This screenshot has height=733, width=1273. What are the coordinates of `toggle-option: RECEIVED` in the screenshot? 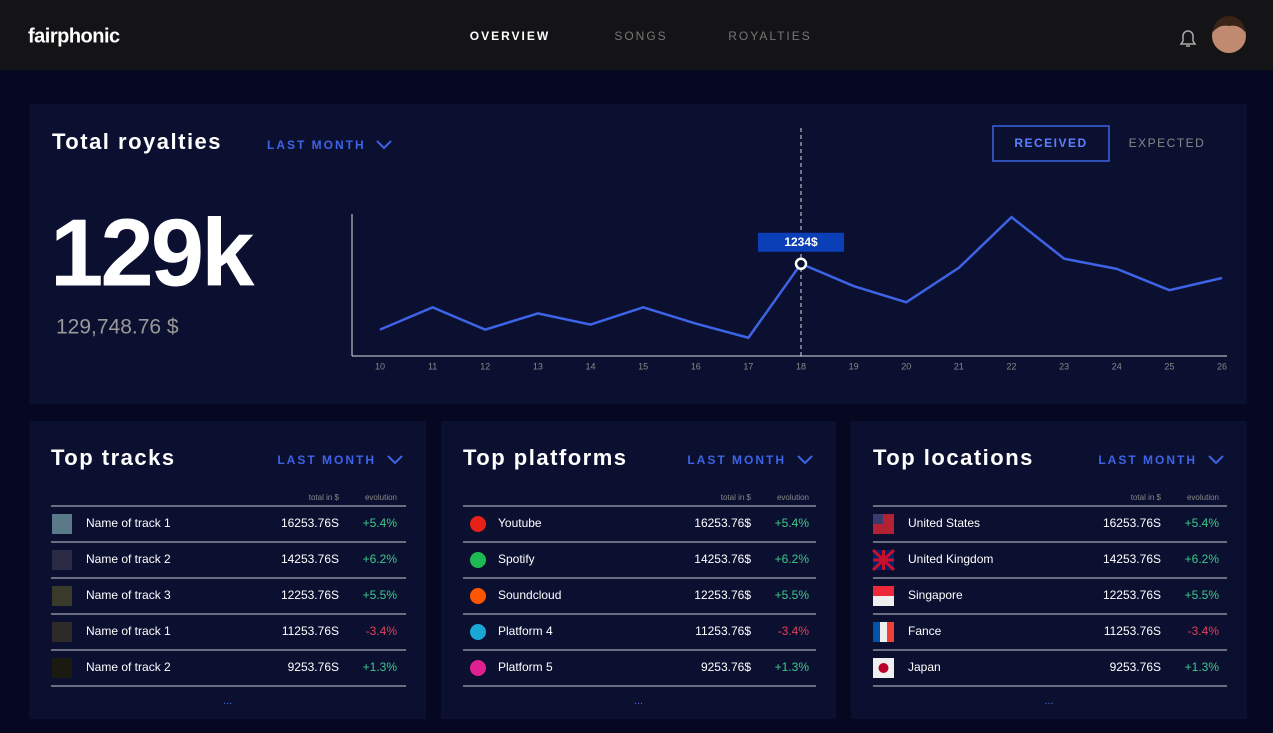 It's located at (1050, 143).